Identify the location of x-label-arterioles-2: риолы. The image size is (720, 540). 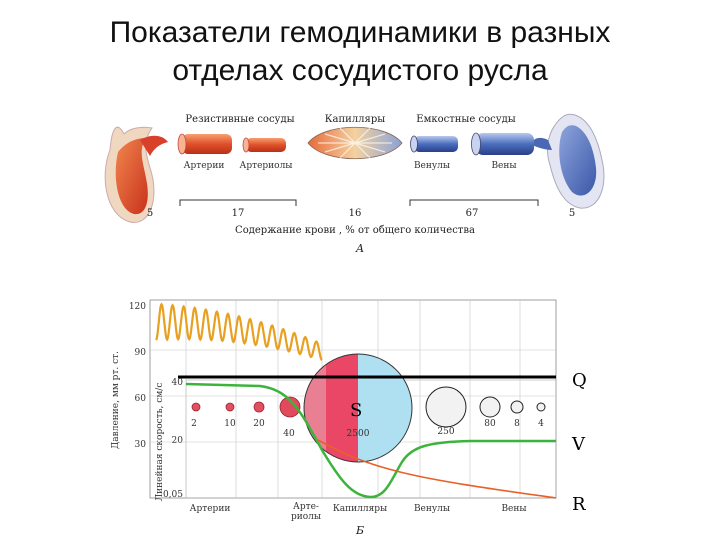
(306, 517).